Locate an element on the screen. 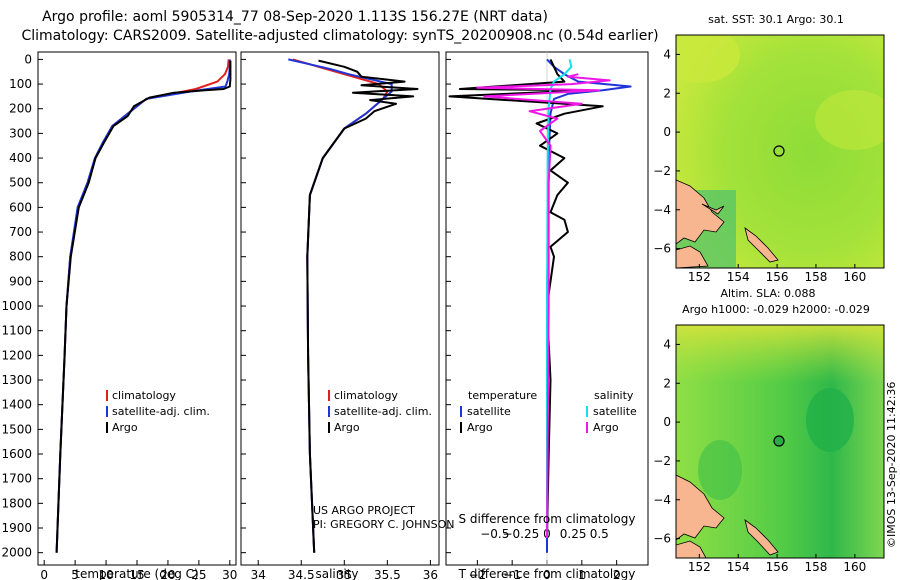 The image size is (900, 580). legend-label-s-satellite: satellite is located at coordinates (615, 411).